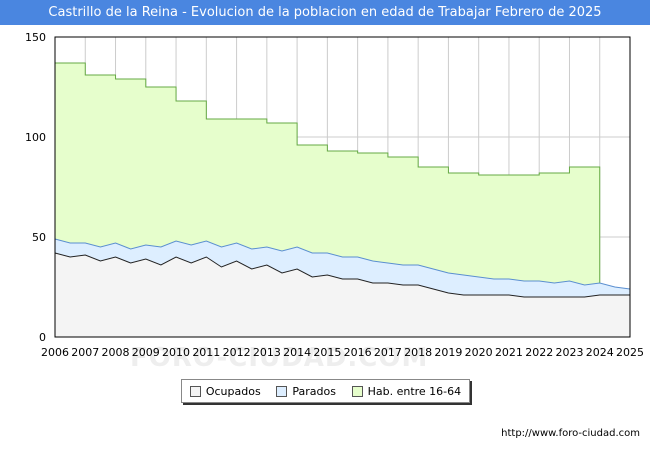 The width and height of the screenshot is (650, 450). What do you see at coordinates (176, 352) in the screenshot?
I see `x-tick-label-2010: 2010` at bounding box center [176, 352].